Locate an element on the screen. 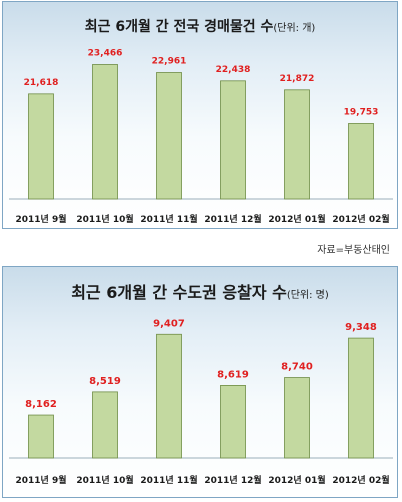  data-label: 8,740 is located at coordinates (297, 367).